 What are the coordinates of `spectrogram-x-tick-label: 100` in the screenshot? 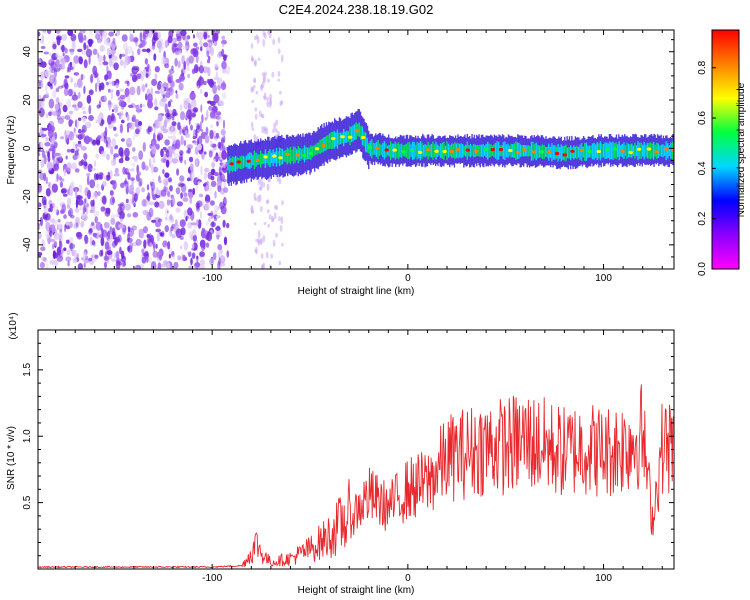 It's located at (603, 278).